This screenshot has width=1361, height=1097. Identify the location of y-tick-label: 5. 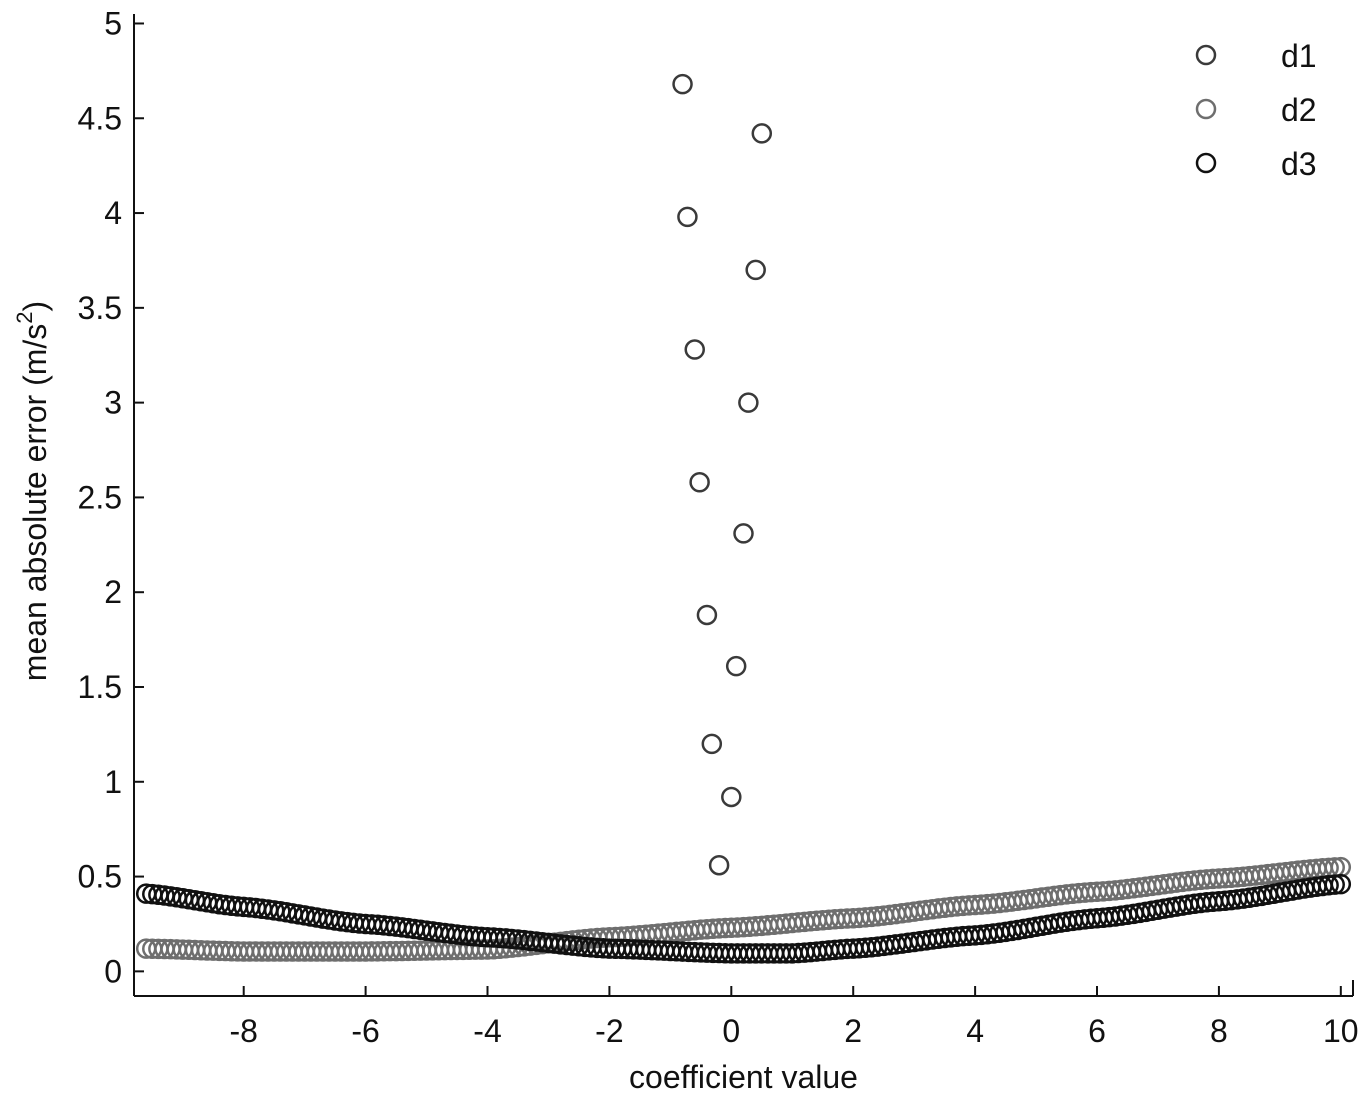
(113, 23).